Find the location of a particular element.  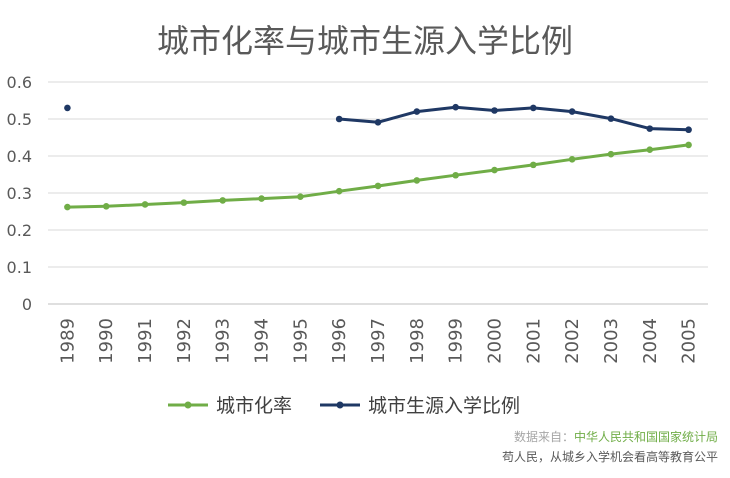

legend-item: 城市生源入学比例 is located at coordinates (420, 406).